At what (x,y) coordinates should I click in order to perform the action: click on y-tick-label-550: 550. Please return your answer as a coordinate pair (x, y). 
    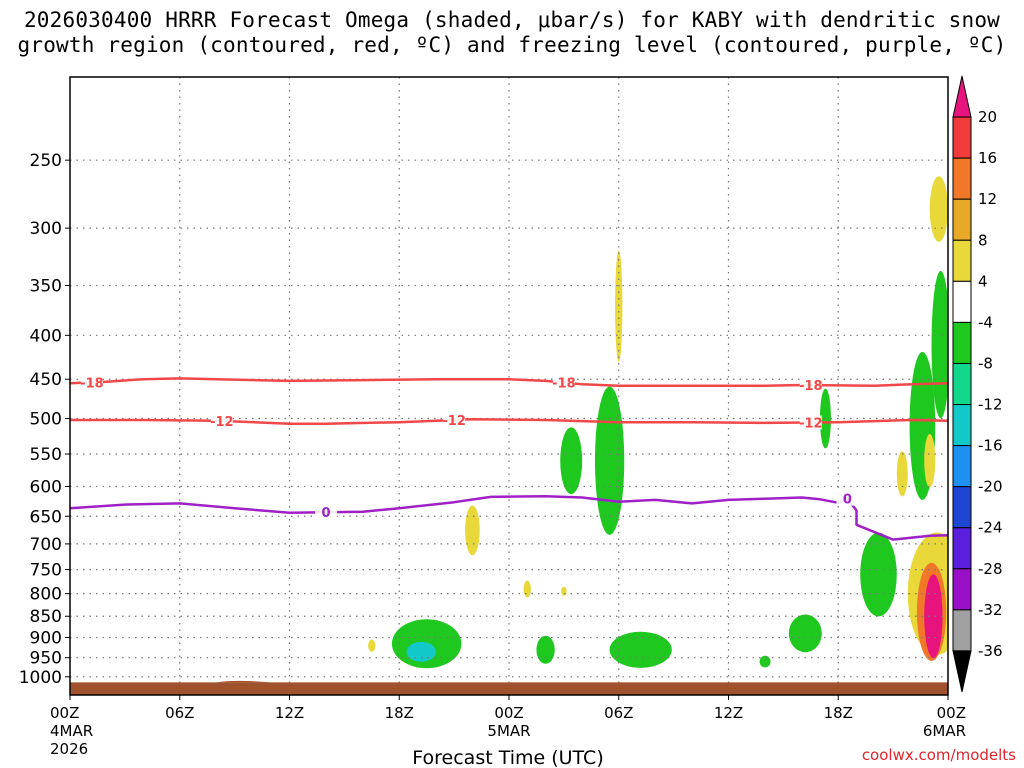
    Looking at the image, I should click on (46, 455).